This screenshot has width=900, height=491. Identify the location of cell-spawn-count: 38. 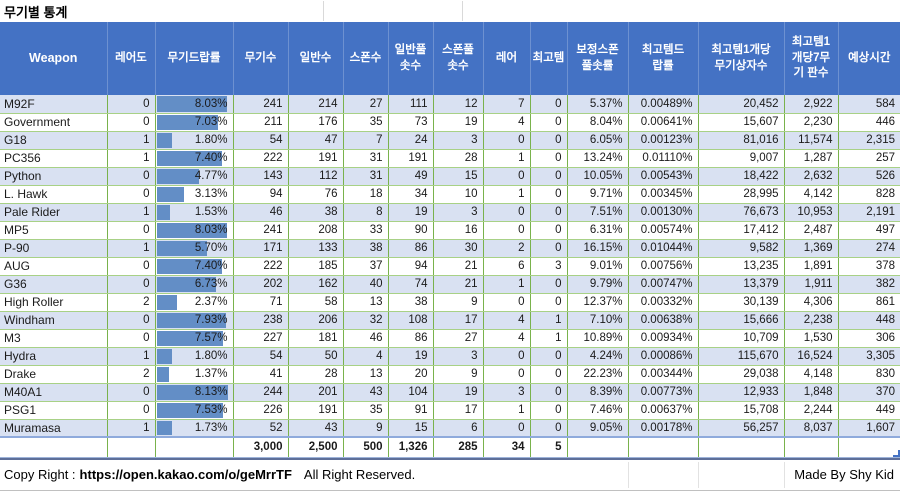
(365, 248).